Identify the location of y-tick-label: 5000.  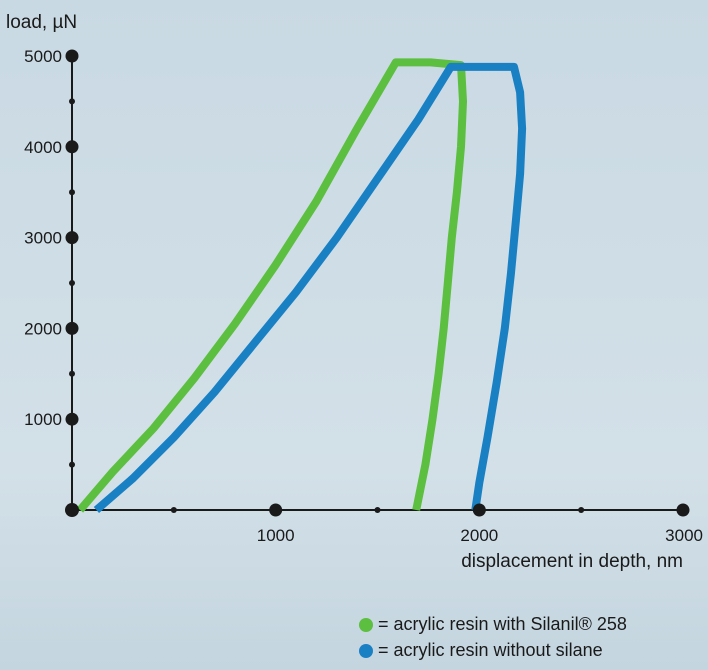
(43, 56).